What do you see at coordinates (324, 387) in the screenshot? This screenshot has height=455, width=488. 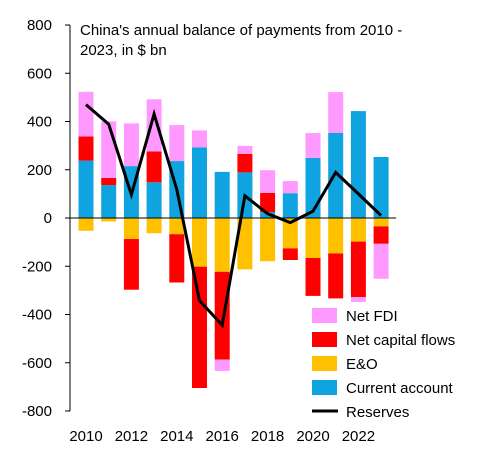 I see `legend-swatch-current-account` at bounding box center [324, 387].